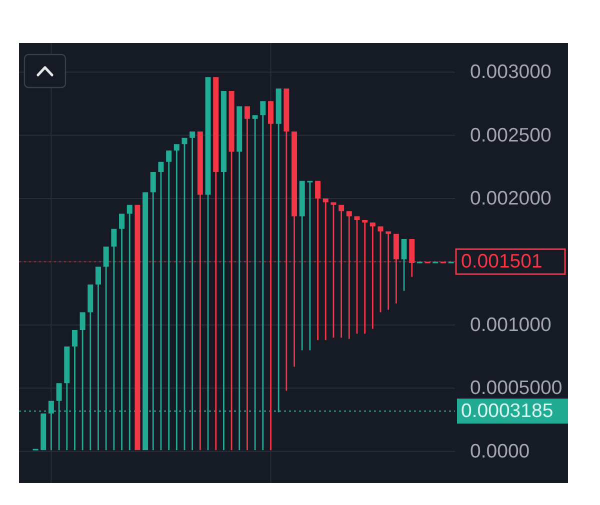  Describe the element at coordinates (501, 261) in the screenshot. I see `ref-line-label: 0.001501` at that location.